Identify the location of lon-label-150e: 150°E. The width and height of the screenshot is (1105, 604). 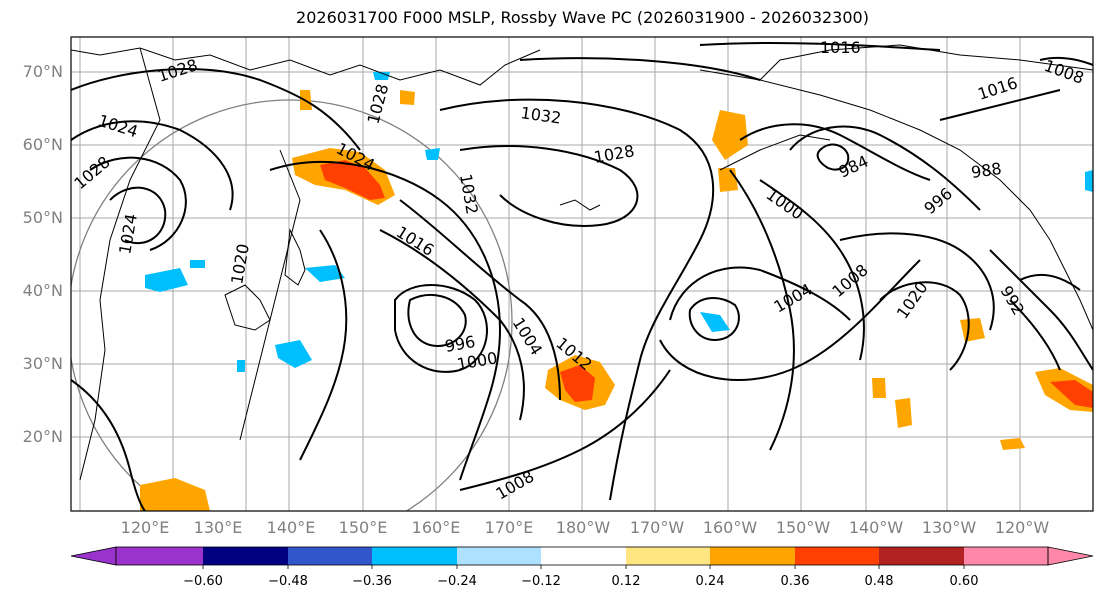
(363, 527).